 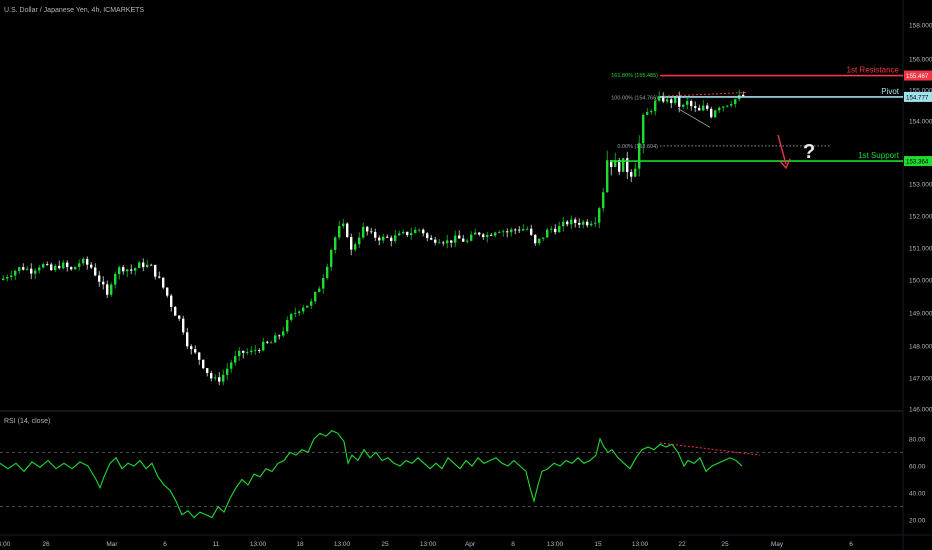 I want to click on fib-level-label: 161.80% (155.485), so click(x=634, y=76).